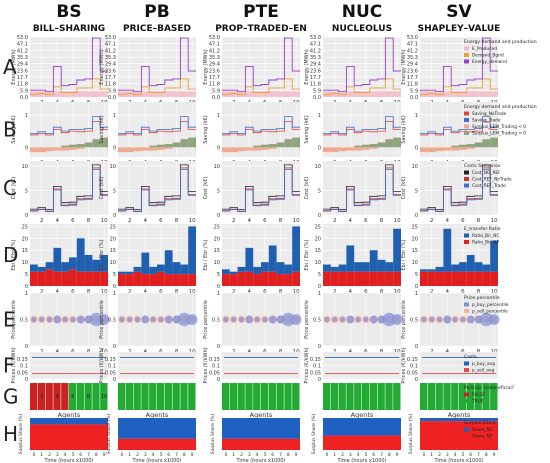 The width and height of the screenshot is (550, 463). Describe the element at coordinates (22, 58) in the screenshot. I see `y-tick-label: 35.3` at that location.